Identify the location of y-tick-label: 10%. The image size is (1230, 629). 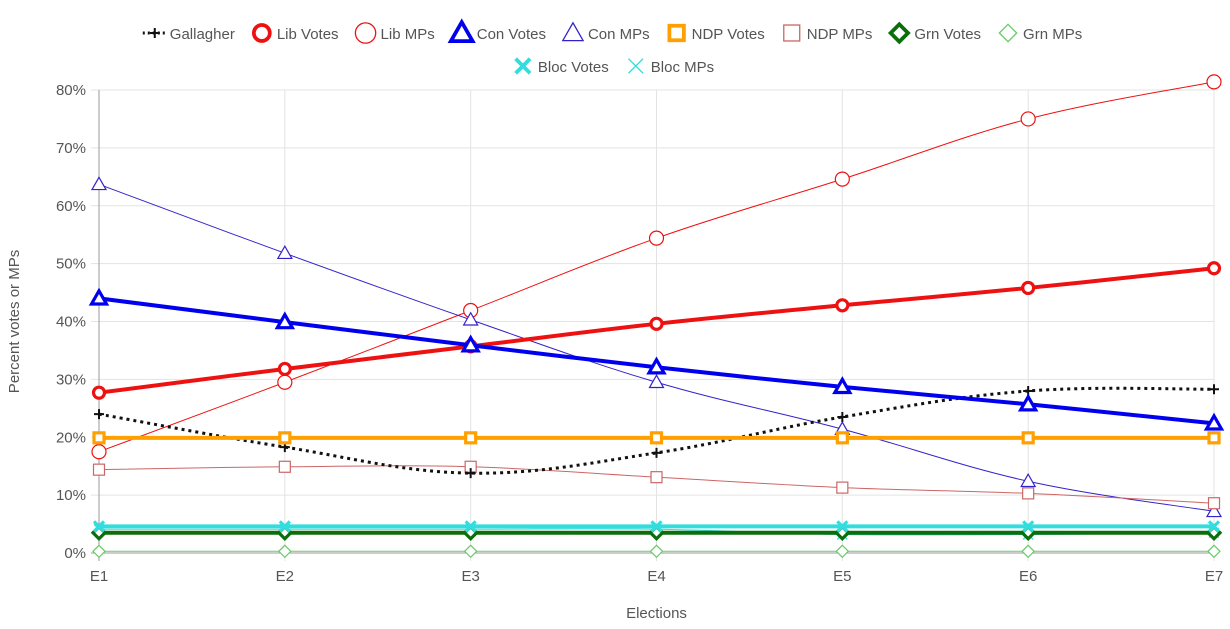
(71, 495).